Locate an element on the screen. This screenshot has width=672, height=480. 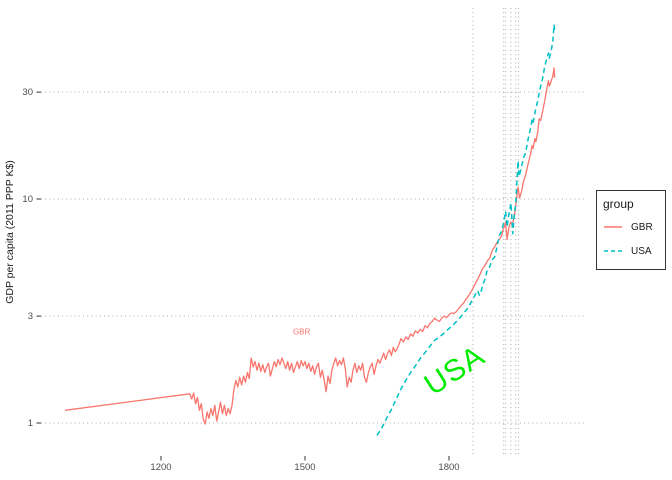
x-tick-label-1500: 1500 is located at coordinates (305, 467).